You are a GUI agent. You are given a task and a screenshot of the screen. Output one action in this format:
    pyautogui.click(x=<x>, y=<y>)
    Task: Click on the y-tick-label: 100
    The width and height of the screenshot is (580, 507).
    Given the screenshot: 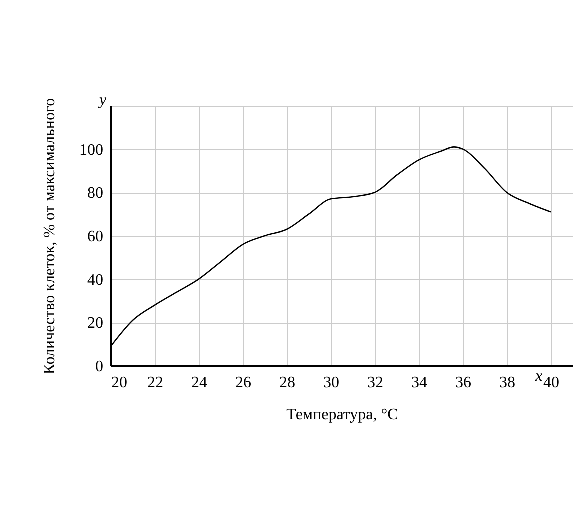 What is the action you would take?
    pyautogui.click(x=92, y=150)
    